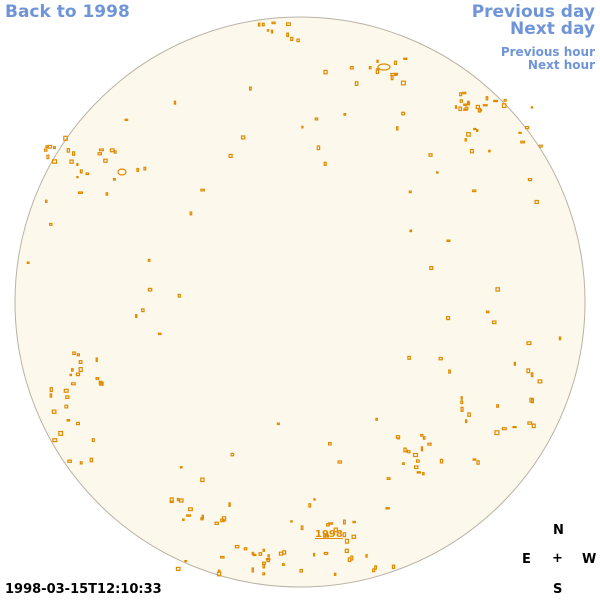 The width and height of the screenshot is (600, 600). What do you see at coordinates (67, 12) in the screenshot?
I see `back-to-year-link: Back to 1998` at bounding box center [67, 12].